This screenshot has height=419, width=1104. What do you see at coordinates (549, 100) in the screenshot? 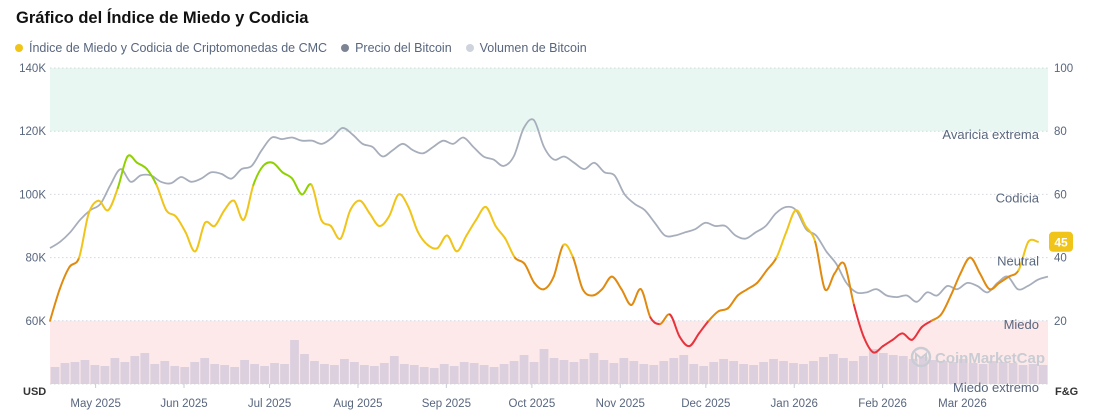
I see `zone-band-avaricia-extrema` at bounding box center [549, 100].